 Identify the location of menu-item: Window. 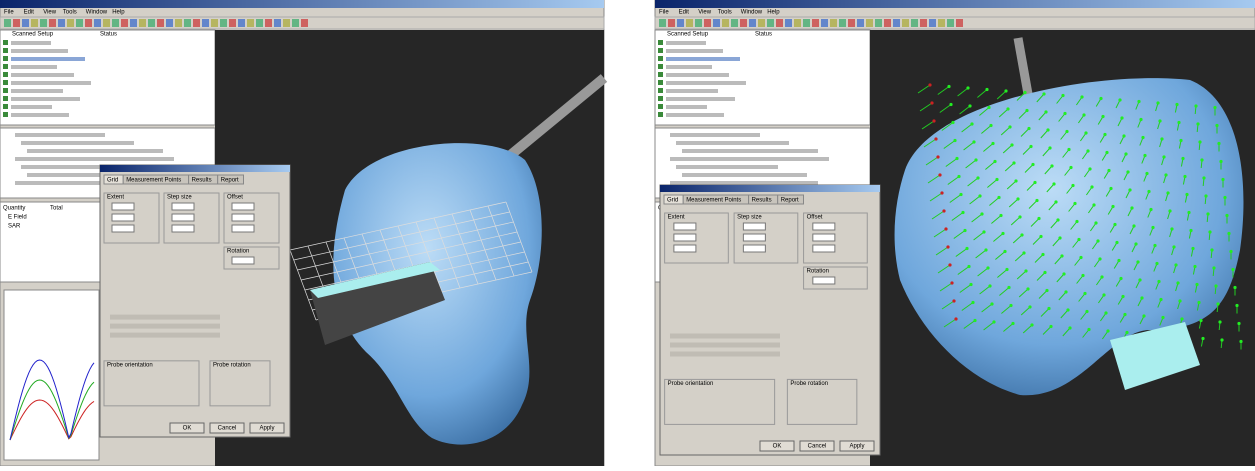
(97, 13).